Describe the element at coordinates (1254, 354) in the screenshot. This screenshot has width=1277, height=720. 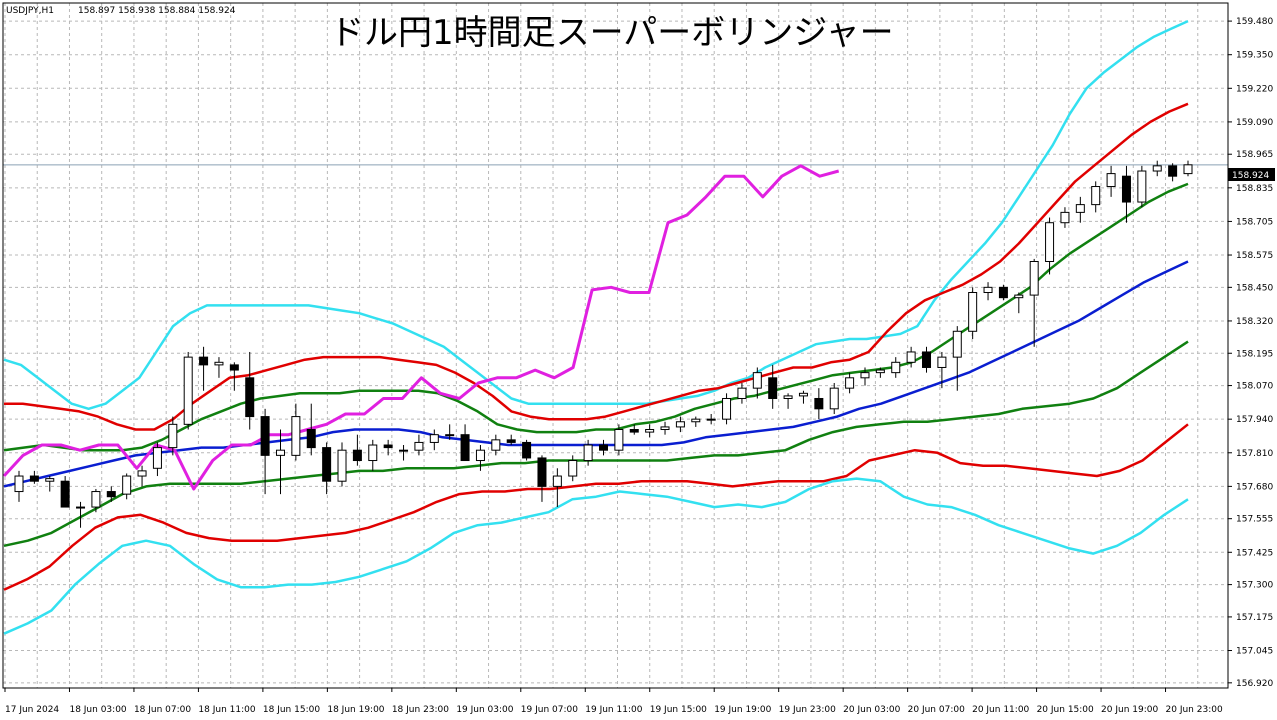
I see `y-tick-label: 158.195` at that location.